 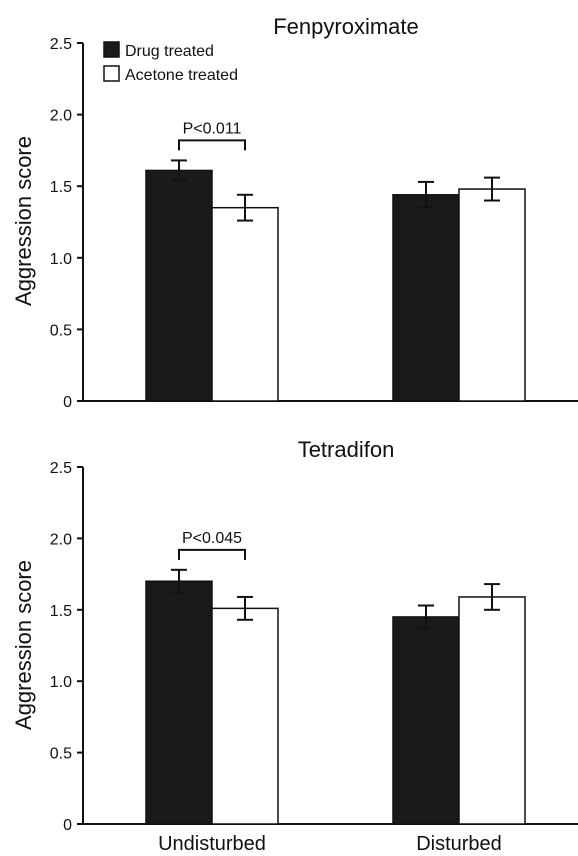 What do you see at coordinates (169, 51) in the screenshot?
I see `legend-label-drug: Drug treated` at bounding box center [169, 51].